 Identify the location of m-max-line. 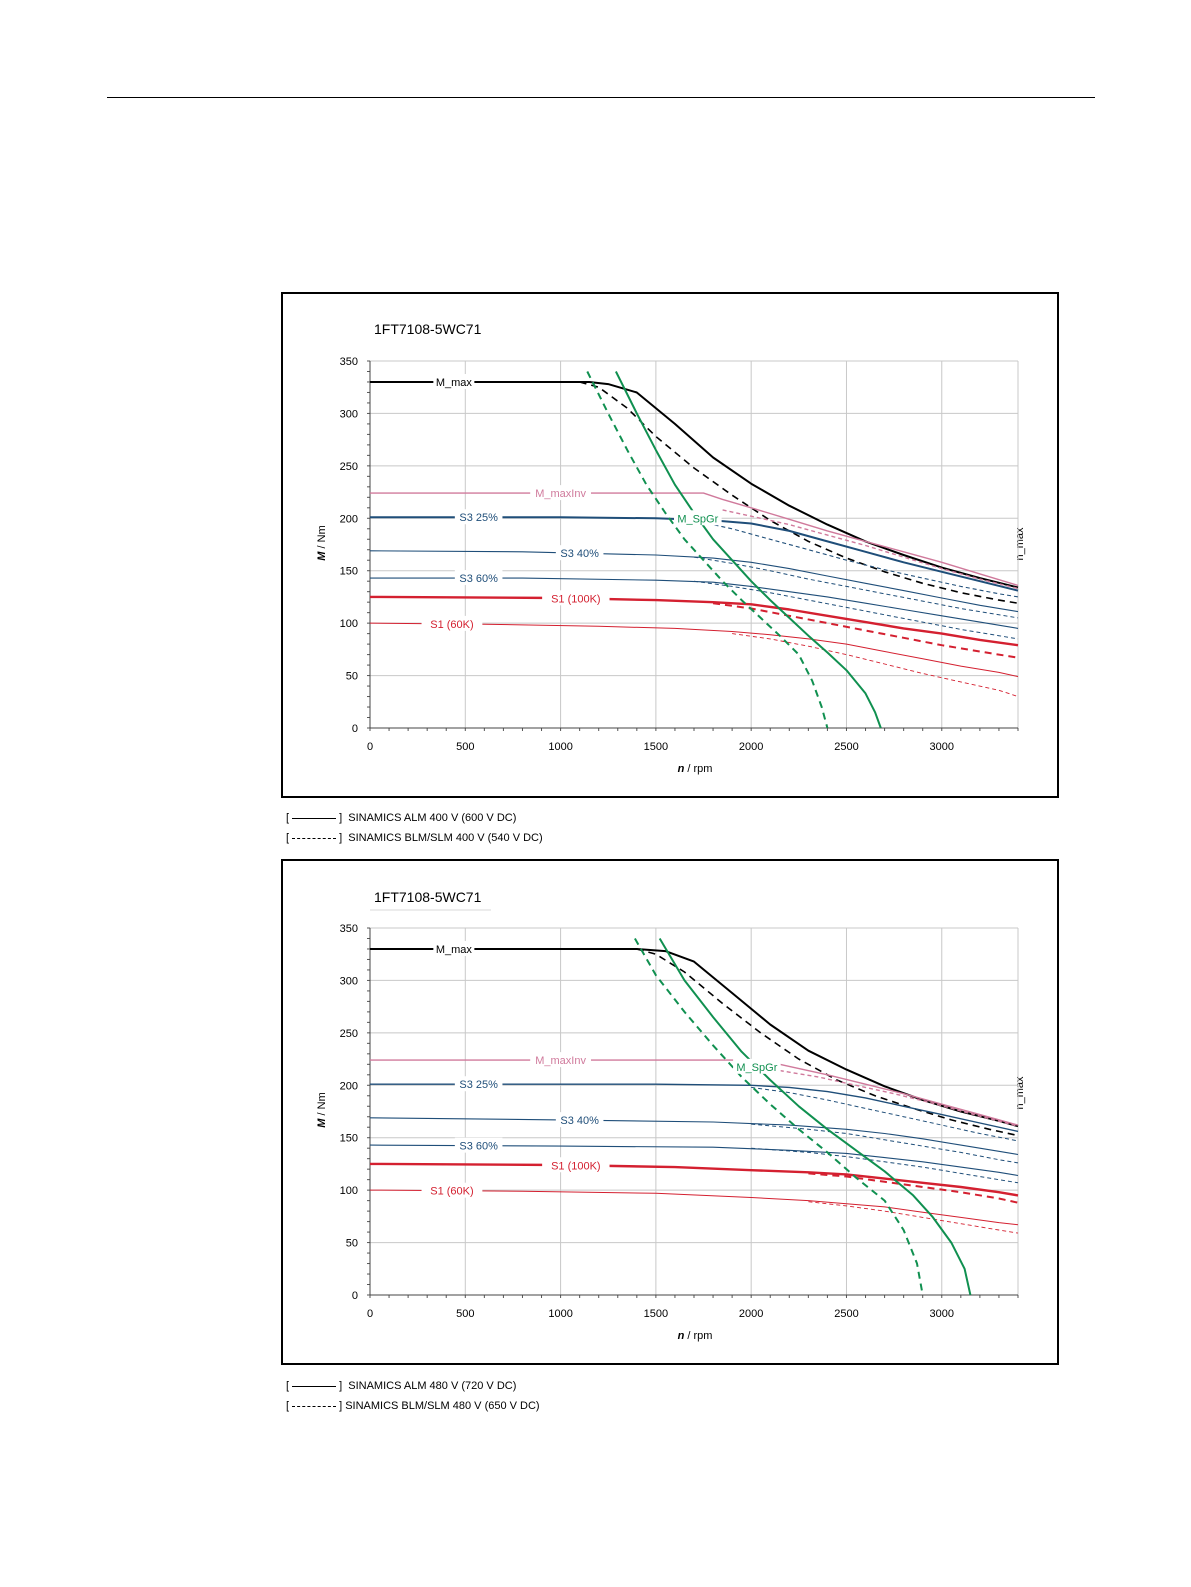
(694, 485).